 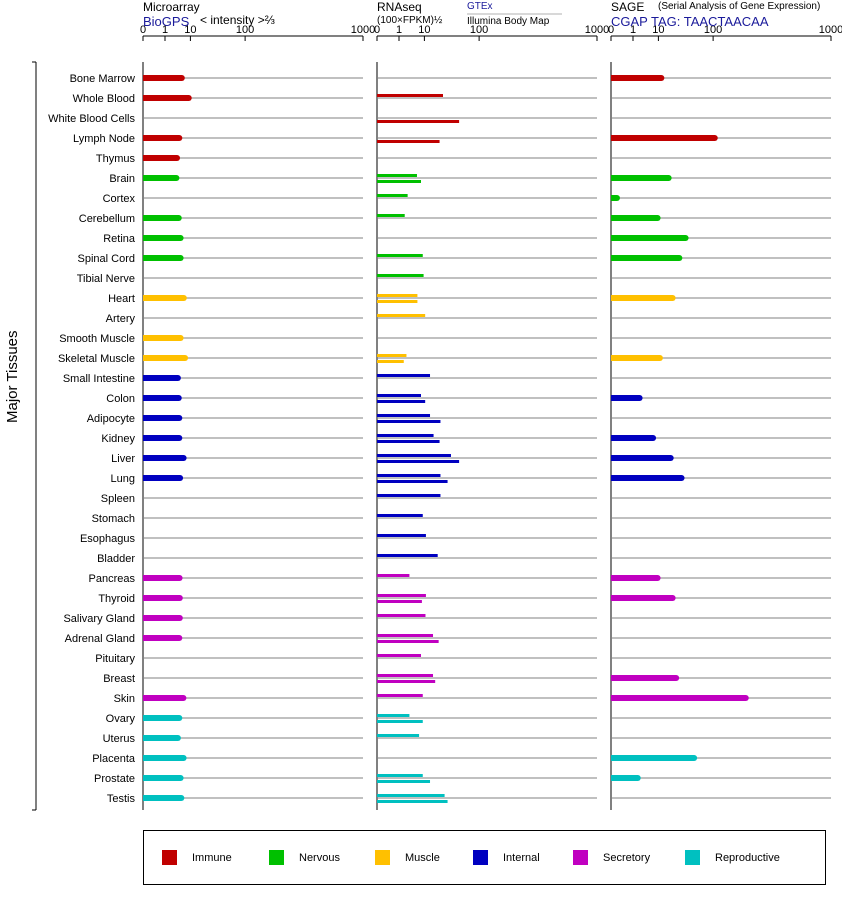 I want to click on microarray-source-link: BioGPS, so click(x=166, y=21).